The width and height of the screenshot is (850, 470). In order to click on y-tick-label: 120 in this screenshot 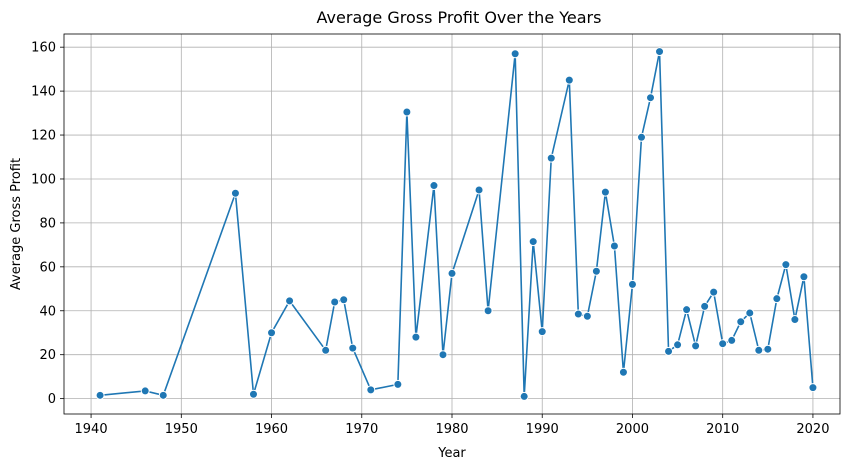, I will do `click(43, 136)`.